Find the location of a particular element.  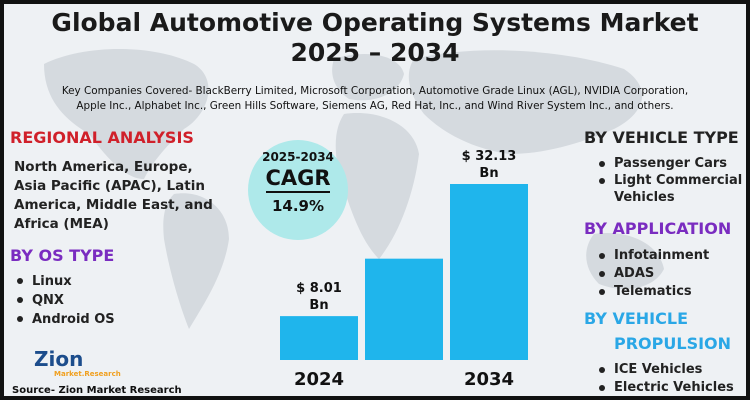

propulsion-list: ICE Vehicles Electric Vehicles is located at coordinates (671, 378).